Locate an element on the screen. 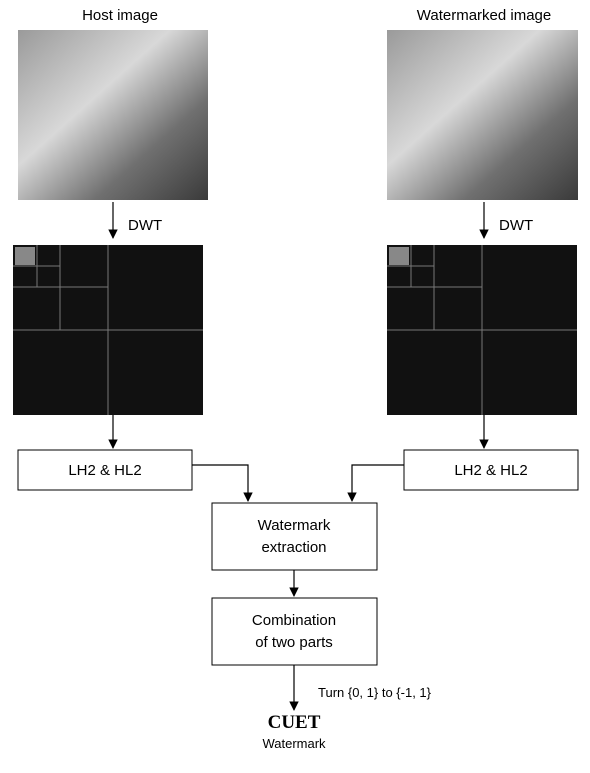 The width and height of the screenshot is (590, 773). host-label: Host image is located at coordinates (120, 15).